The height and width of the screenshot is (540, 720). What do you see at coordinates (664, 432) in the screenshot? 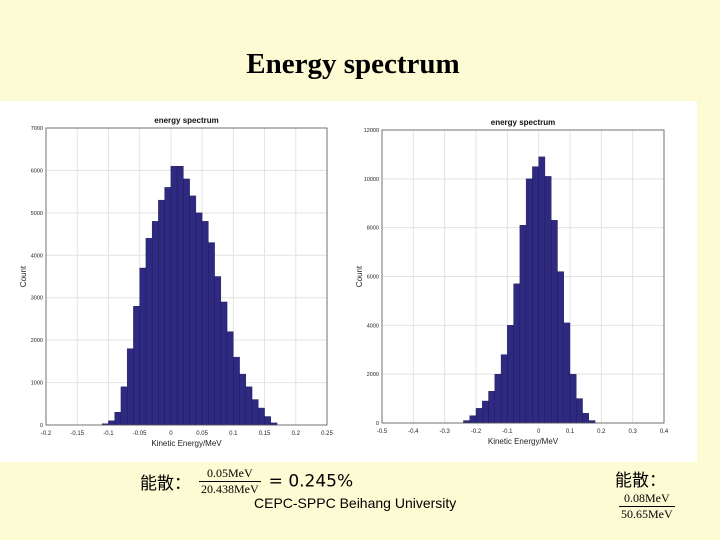
I see `x-tick-label: 0.4` at bounding box center [664, 432].